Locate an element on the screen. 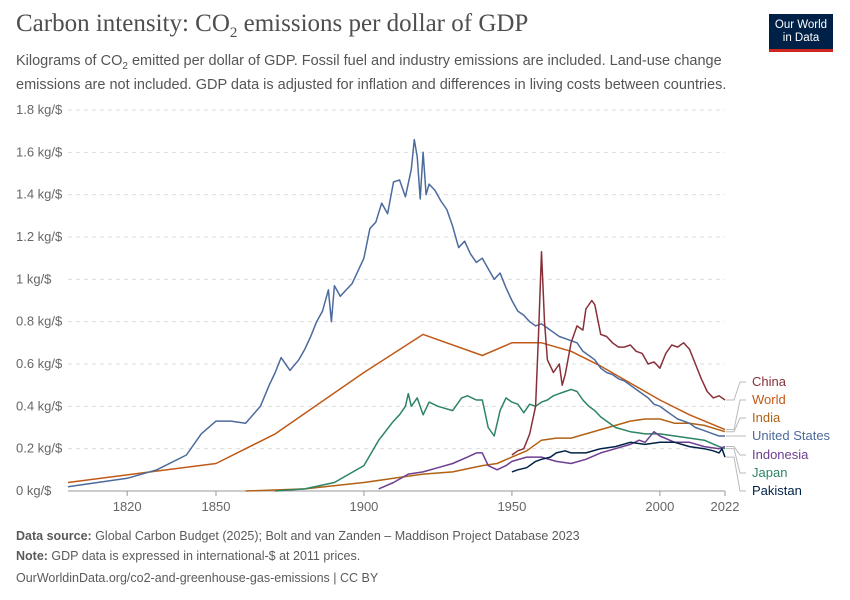  y-tick-label: 1.2 kg/$ is located at coordinates (39, 236).